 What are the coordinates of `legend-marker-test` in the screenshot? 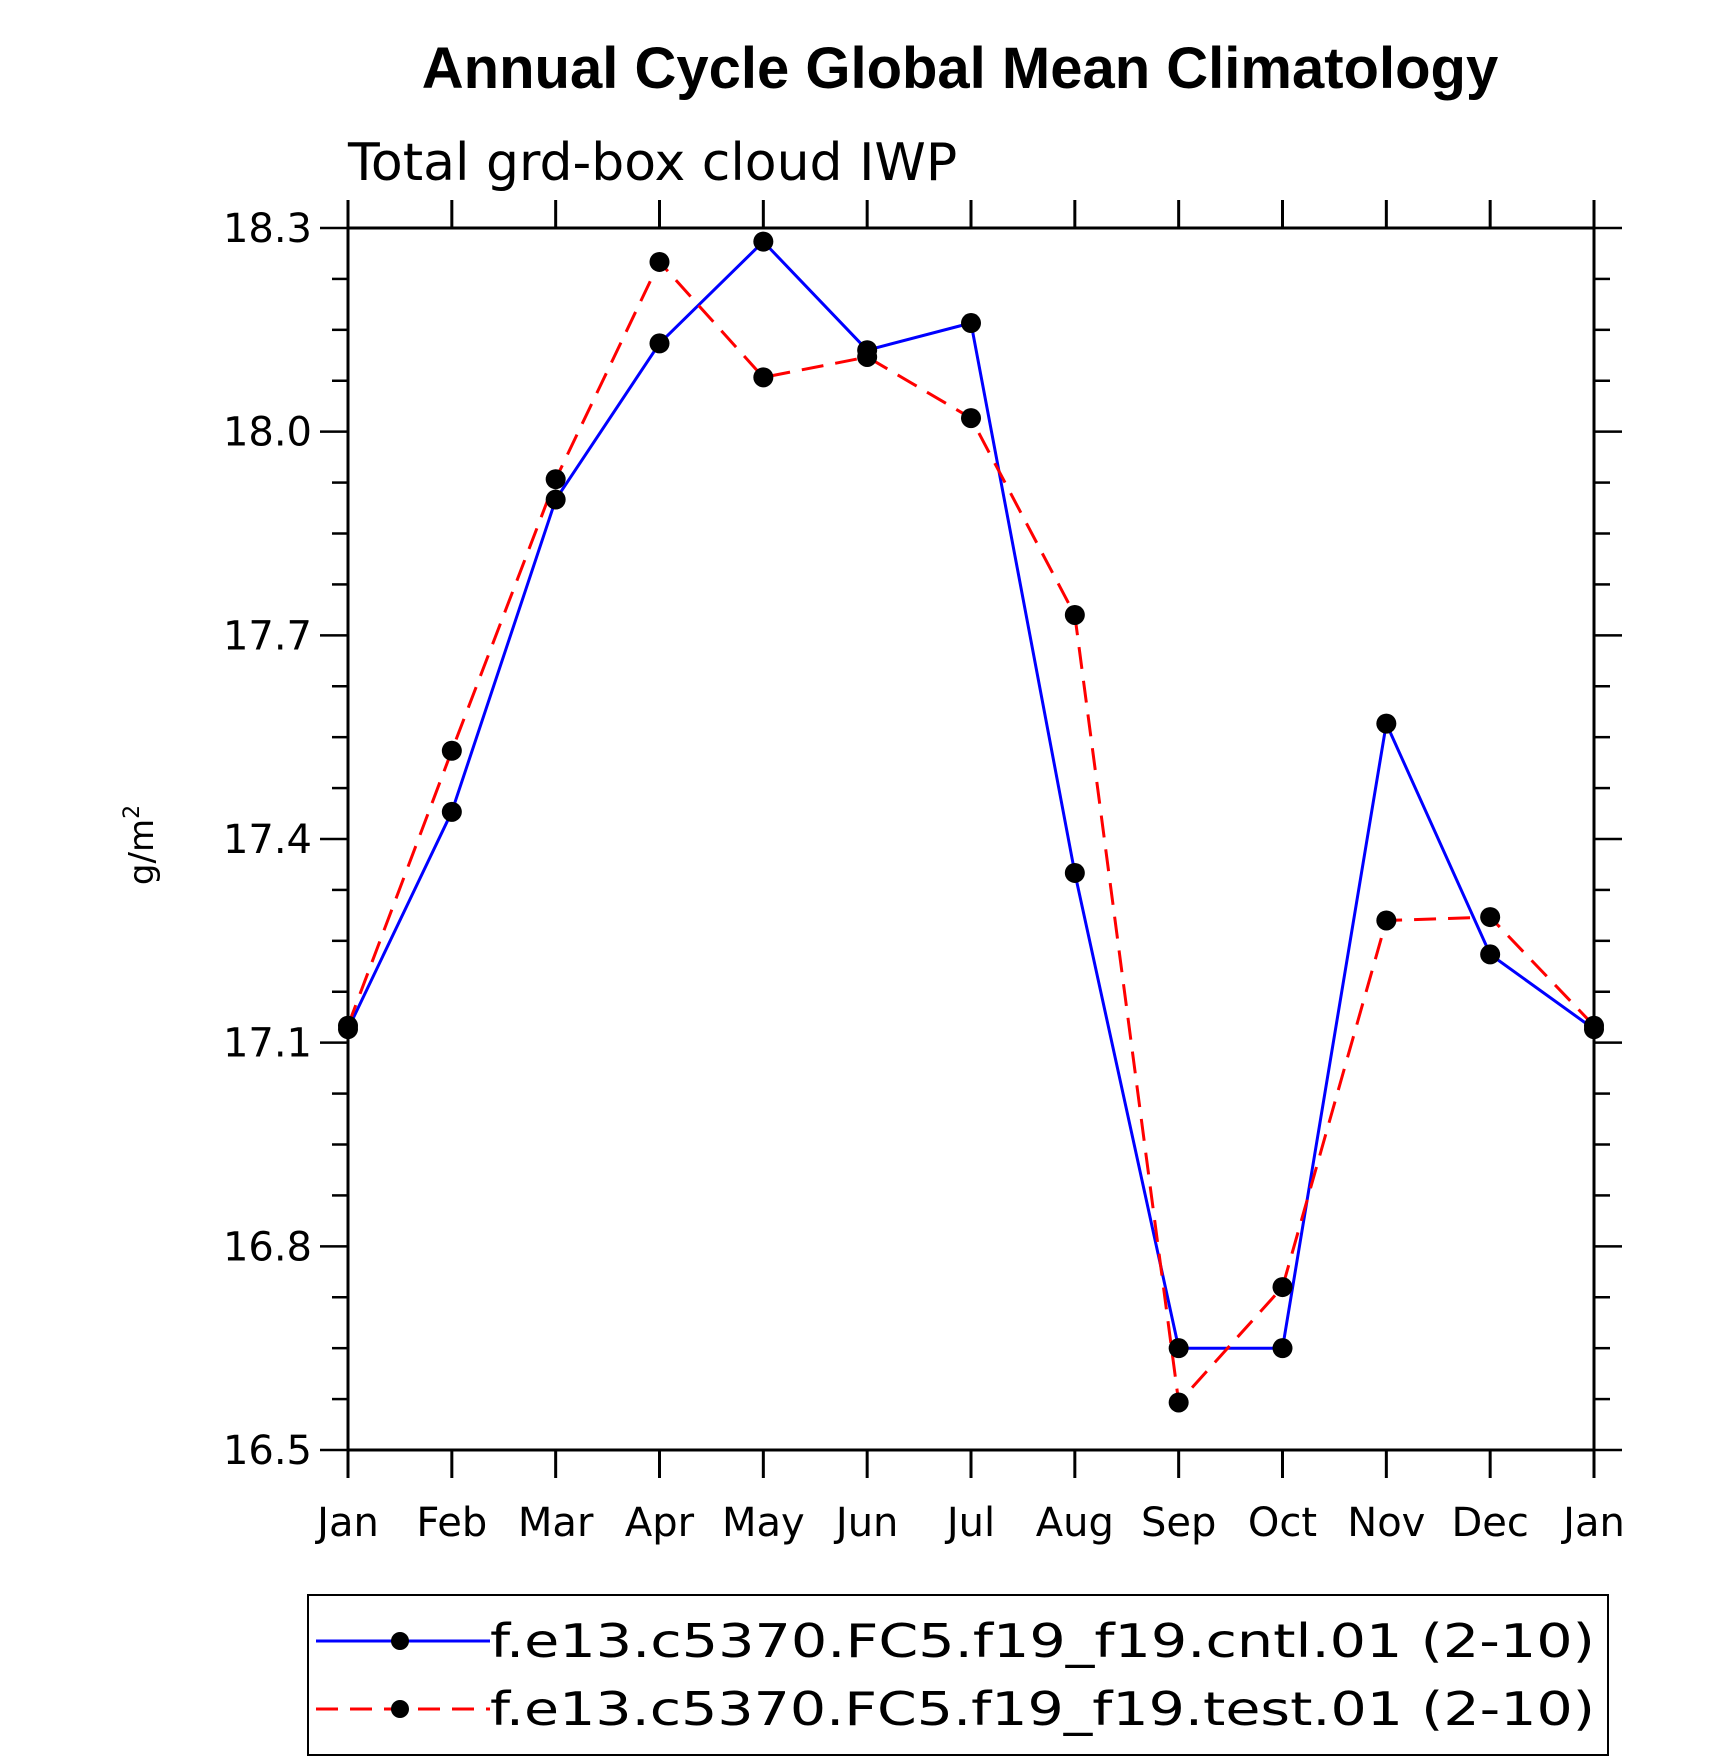 It's located at (400, 1709).